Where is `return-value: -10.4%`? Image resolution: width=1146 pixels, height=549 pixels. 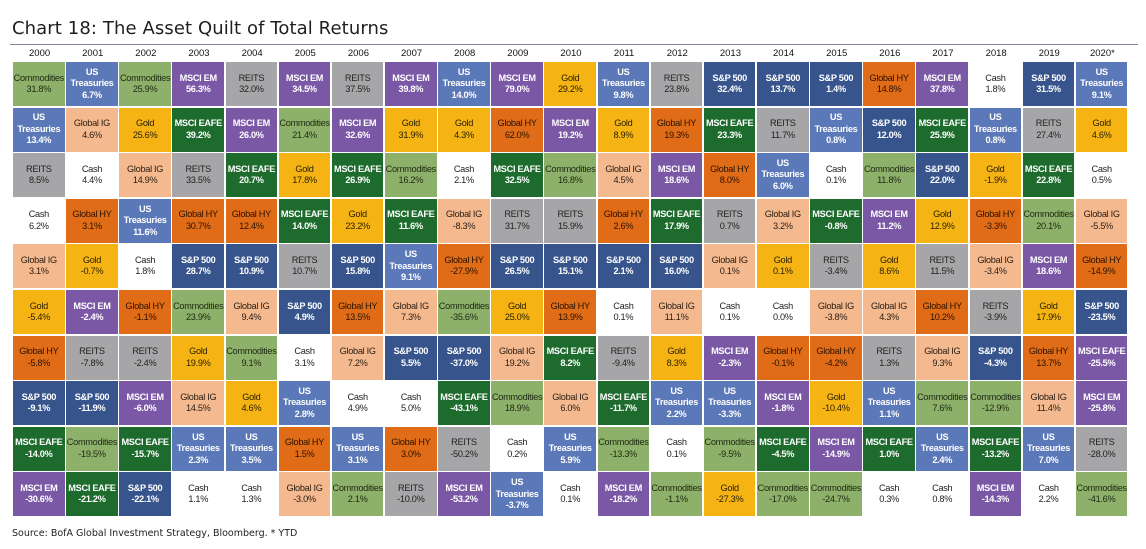
return-value: -10.4% is located at coordinates (836, 408).